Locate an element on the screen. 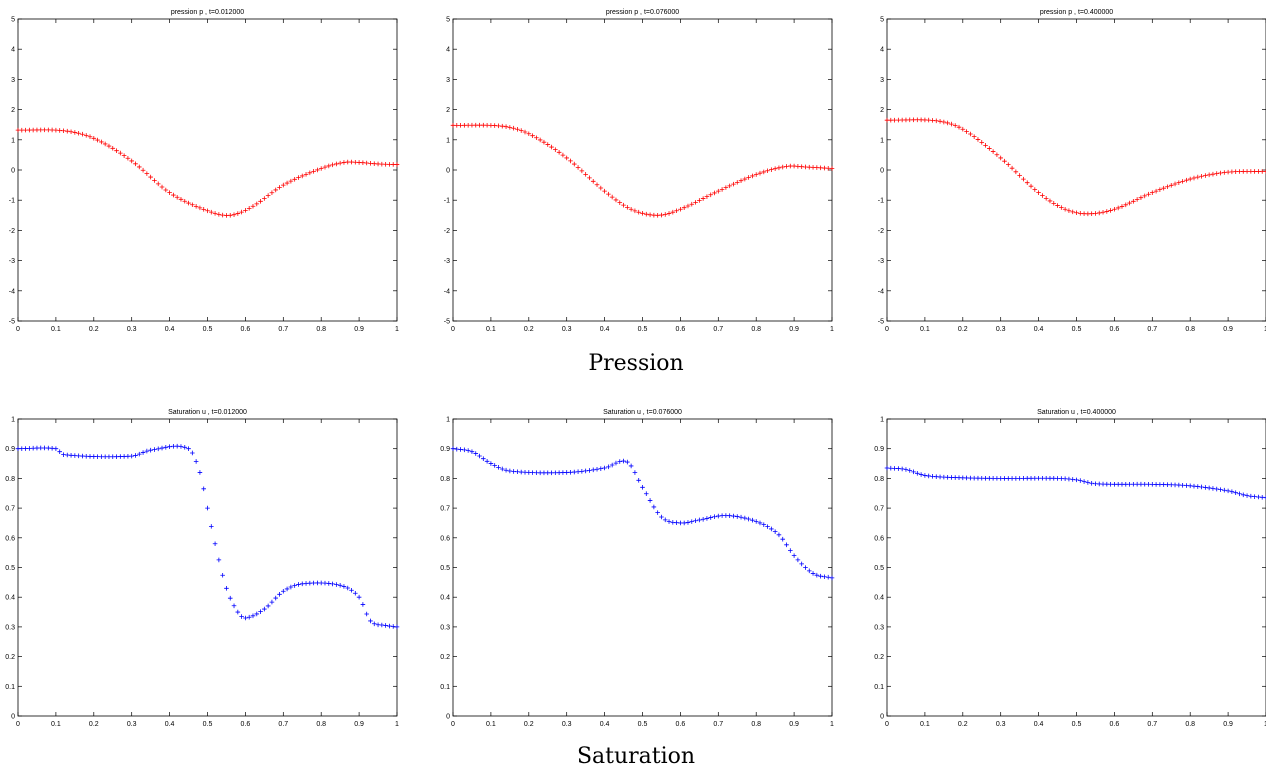 Image resolution: width=1266 pixels, height=769 pixels. y-tick-label: -4 is located at coordinates (12, 291).